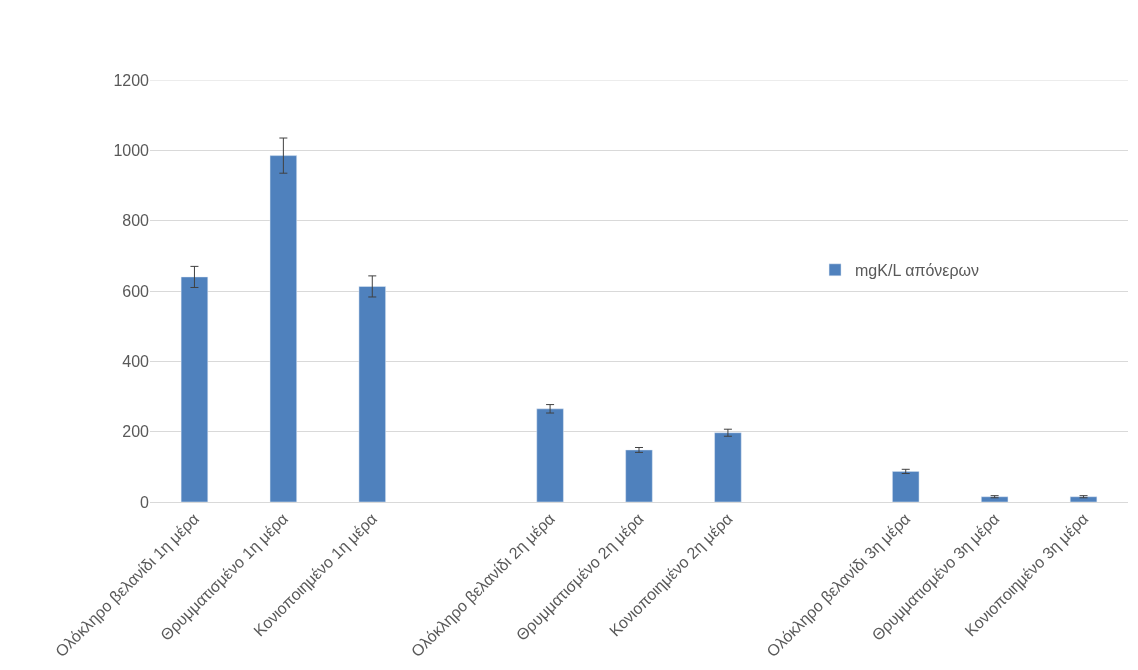 This screenshot has width=1138, height=670. Describe the element at coordinates (145, 502) in the screenshot. I see `y-tick-label: 0` at that location.